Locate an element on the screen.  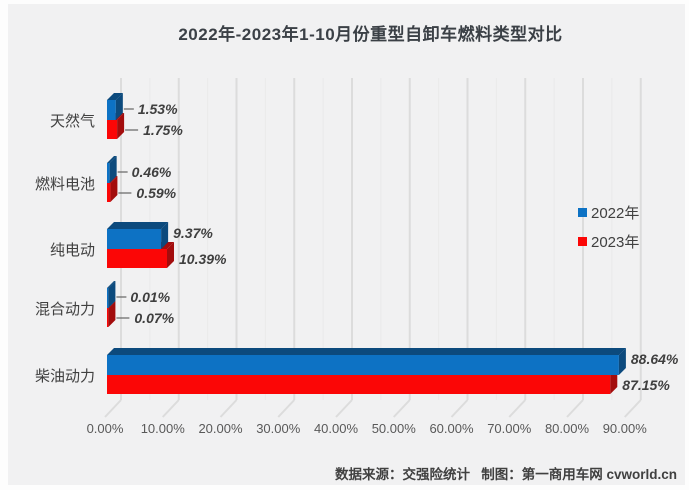
x-tick-label: 20.00% is located at coordinates (220, 428).